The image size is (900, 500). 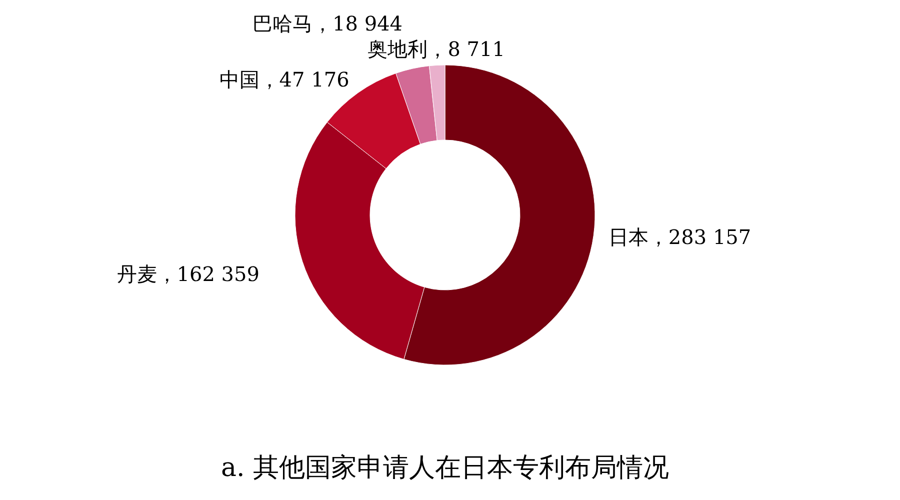 What do you see at coordinates (436, 49) in the screenshot?
I see `slice-label: 奥地利，8 711` at bounding box center [436, 49].